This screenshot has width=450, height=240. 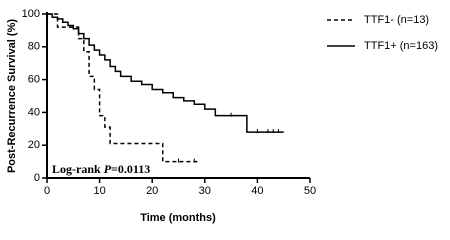 What do you see at coordinates (152, 191) in the screenshot?
I see `x-tick-label: 20` at bounding box center [152, 191].